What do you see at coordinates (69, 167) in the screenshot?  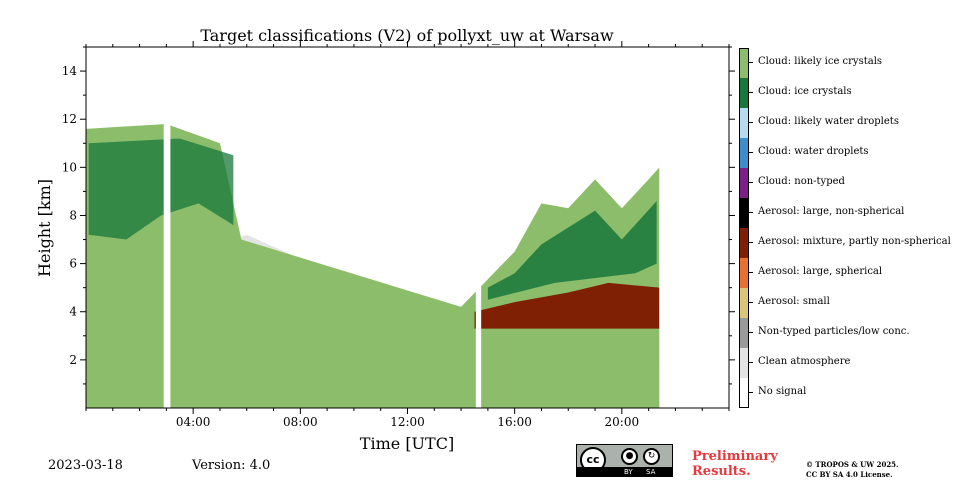 I see `y-tick-label: 10` at bounding box center [69, 167].